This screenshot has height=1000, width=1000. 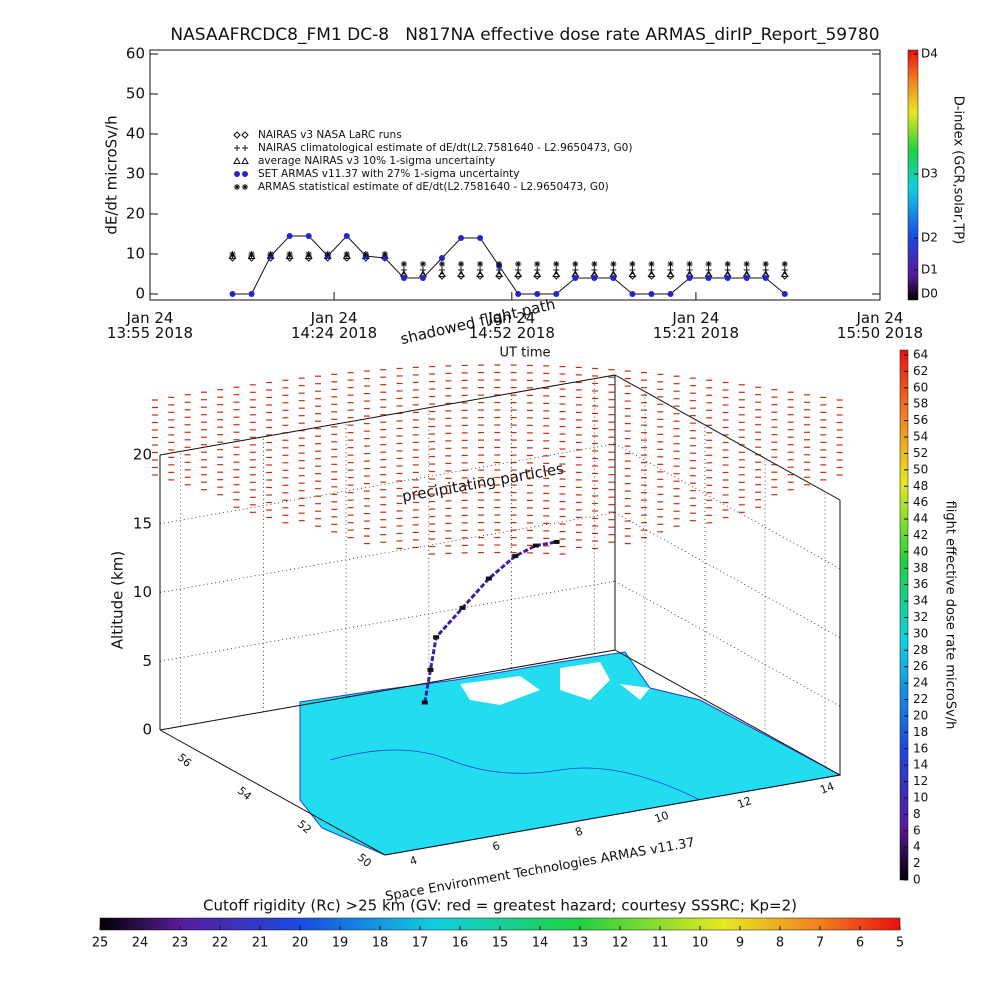 What do you see at coordinates (904, 615) in the screenshot?
I see `dose-colorbar` at bounding box center [904, 615].